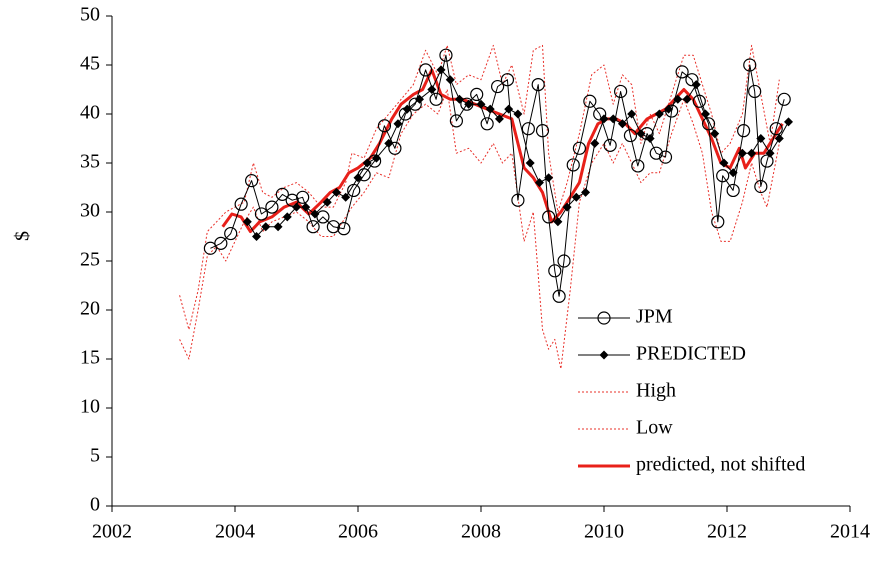 The image size is (892, 588). I want to click on y-tick-label: 15, so click(90, 358).